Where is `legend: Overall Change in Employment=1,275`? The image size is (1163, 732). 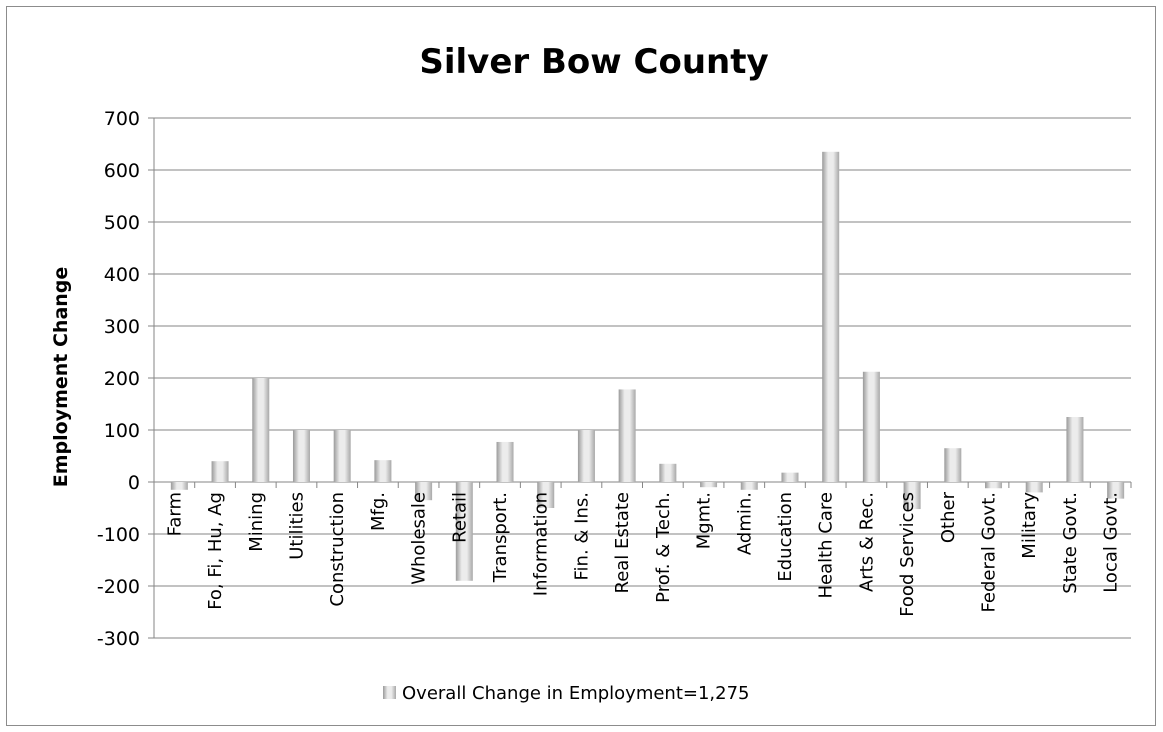
legend: Overall Change in Employment=1,275 is located at coordinates (566, 693).